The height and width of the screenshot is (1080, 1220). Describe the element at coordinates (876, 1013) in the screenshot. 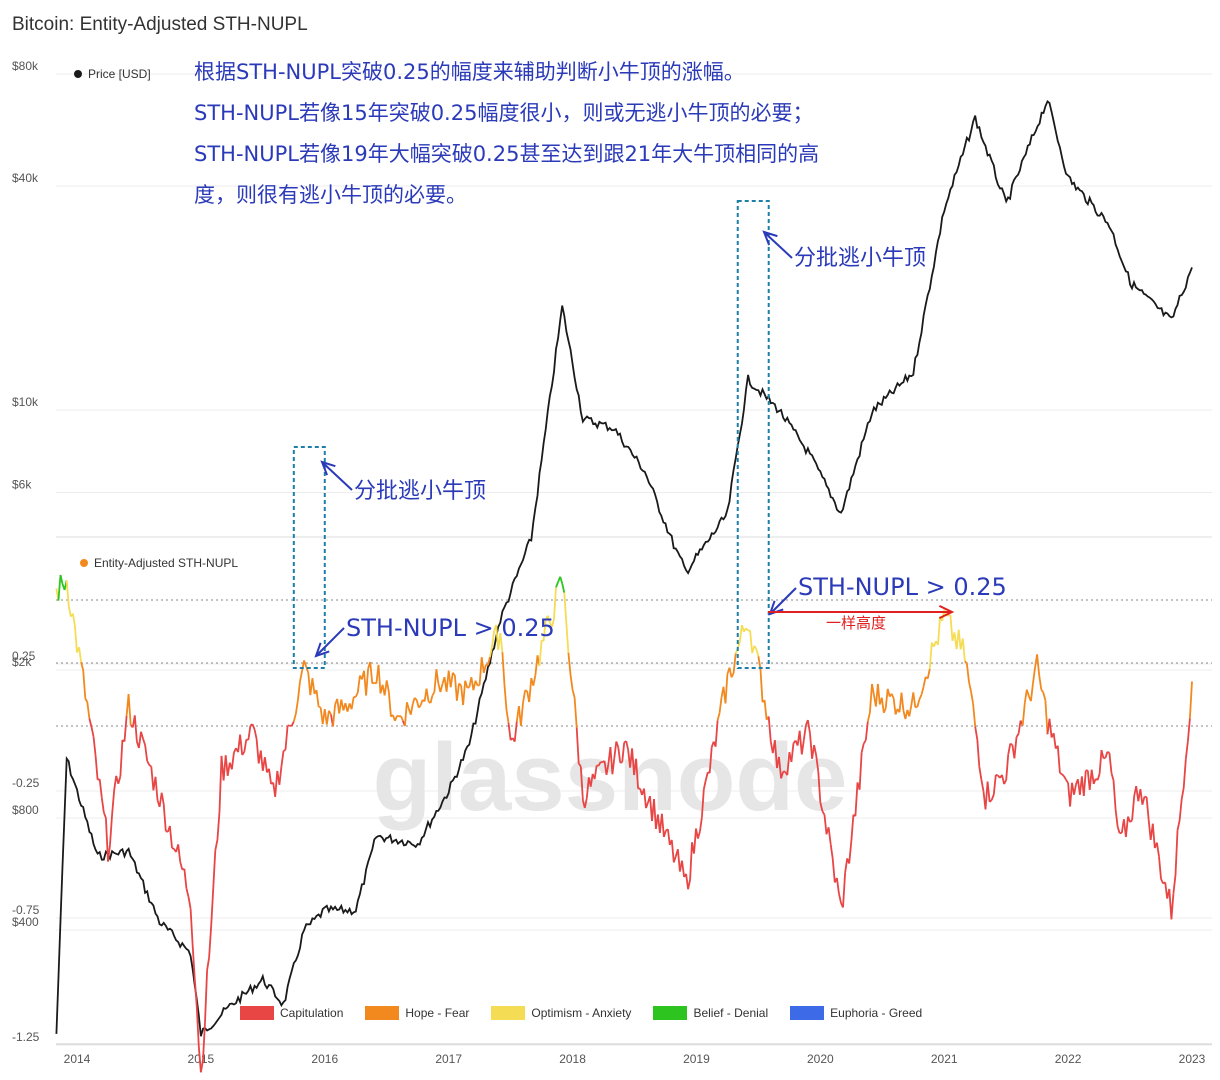

I see `legend-label: Euphoria - Greed` at that location.